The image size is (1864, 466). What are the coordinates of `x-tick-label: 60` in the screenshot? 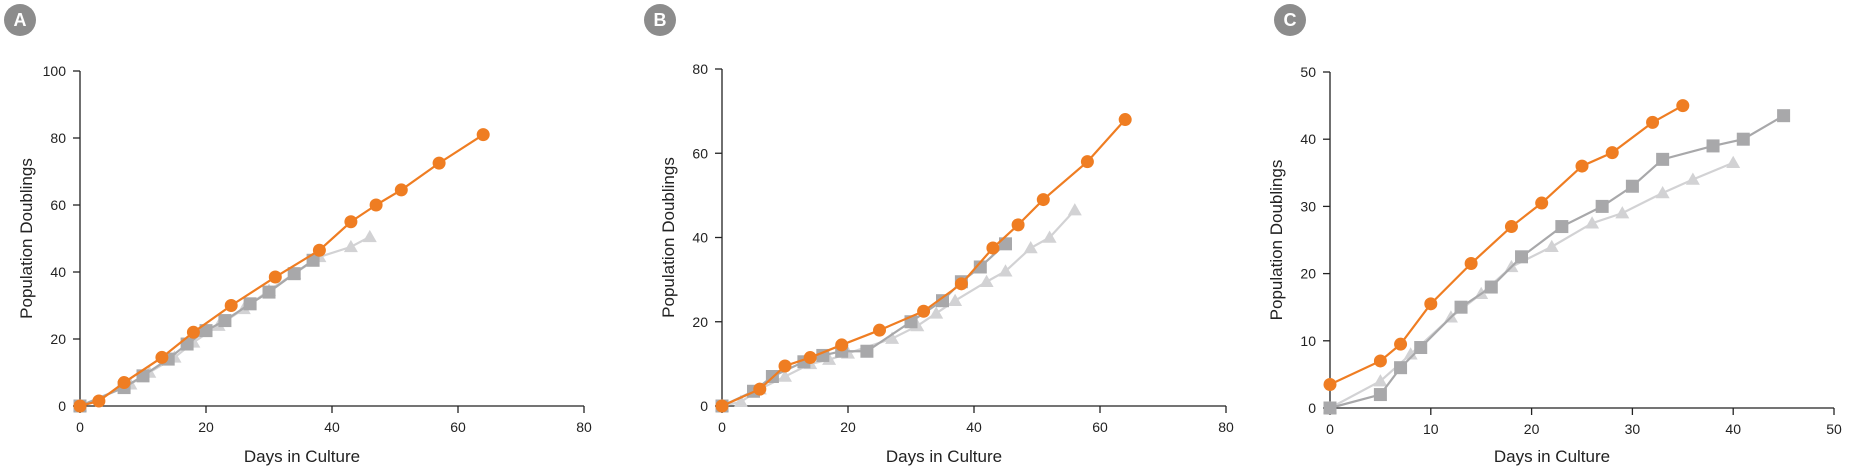 It's located at (458, 427).